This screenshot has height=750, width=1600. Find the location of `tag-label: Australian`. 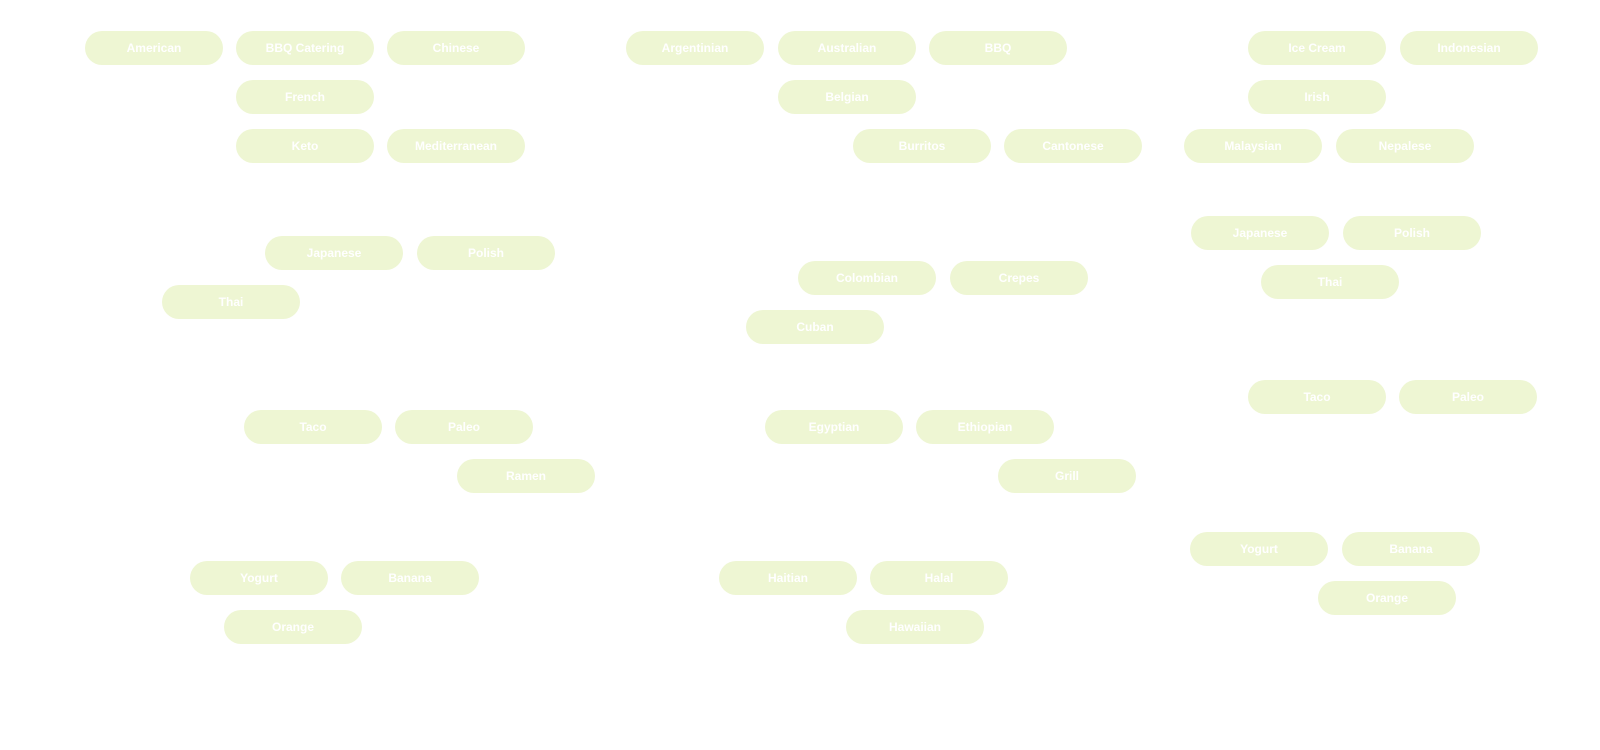

tag-label: Australian is located at coordinates (847, 48).